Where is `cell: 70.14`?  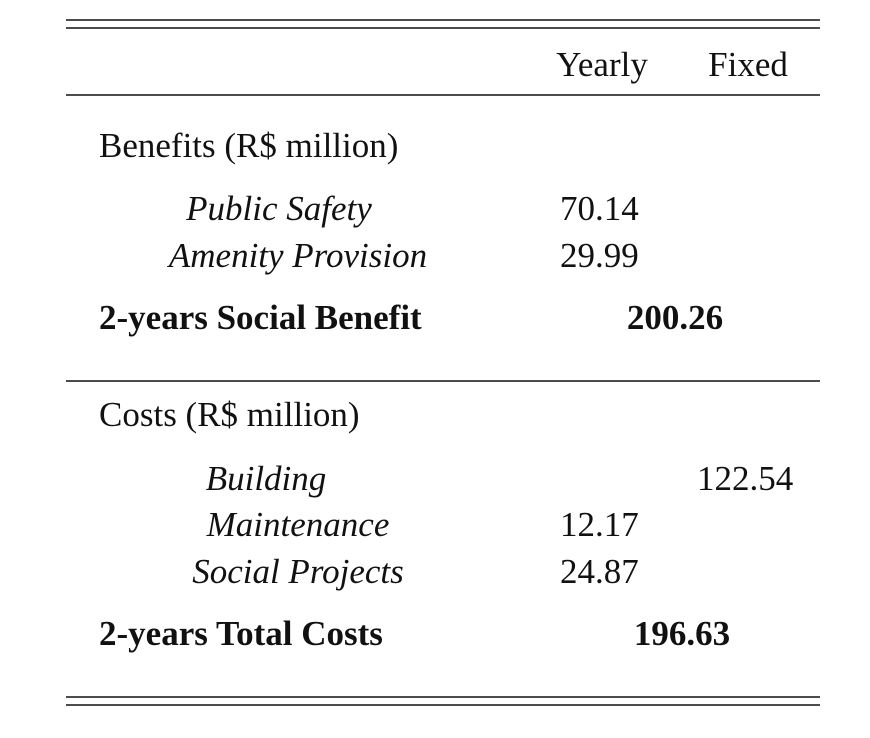
cell: 70.14 is located at coordinates (599, 208).